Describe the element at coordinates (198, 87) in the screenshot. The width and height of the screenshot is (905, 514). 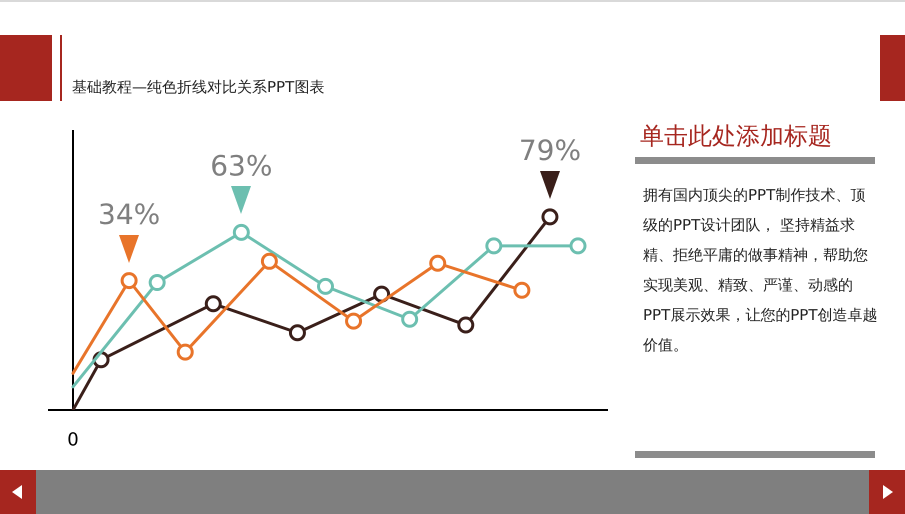
I see `chart-title: 基础教程—纯色折线对比关系PPT图表` at that location.